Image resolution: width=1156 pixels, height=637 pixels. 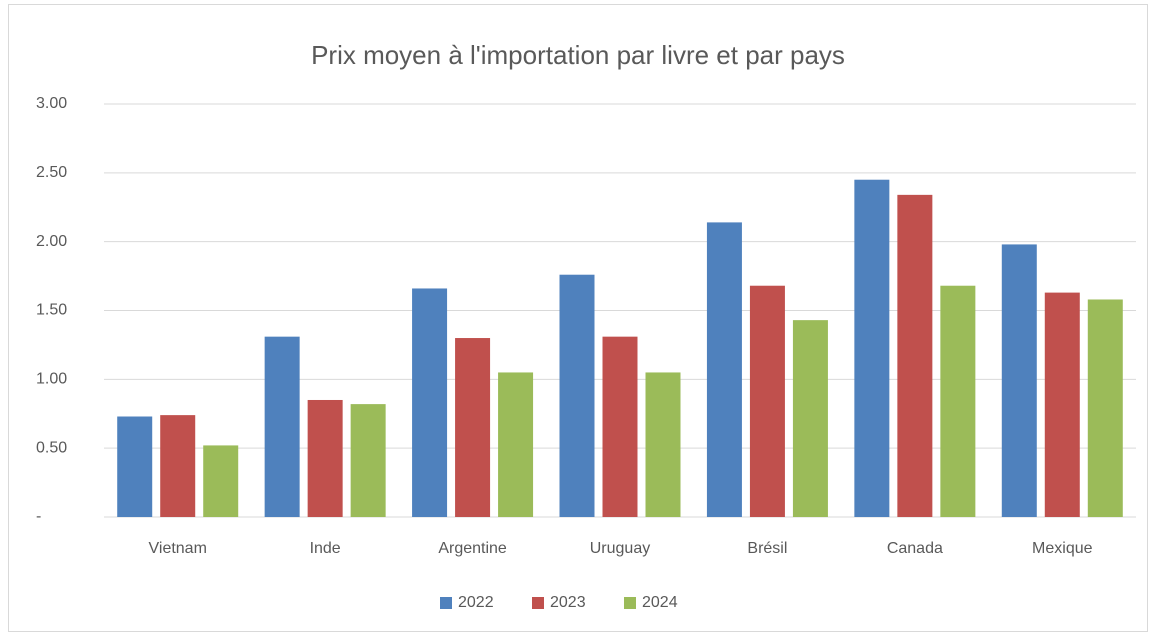 I want to click on y-tick-label: 2.50, so click(x=51, y=172).